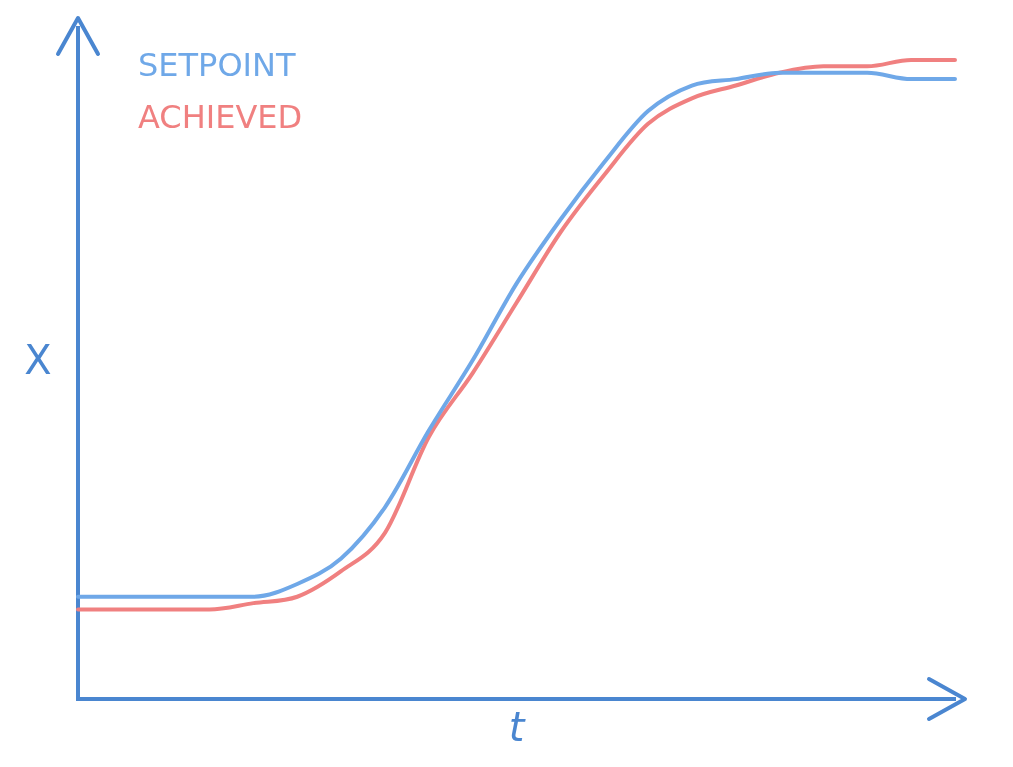 The height and width of the screenshot is (767, 1013). What do you see at coordinates (220, 117) in the screenshot?
I see `text: ACHIEVED` at bounding box center [220, 117].